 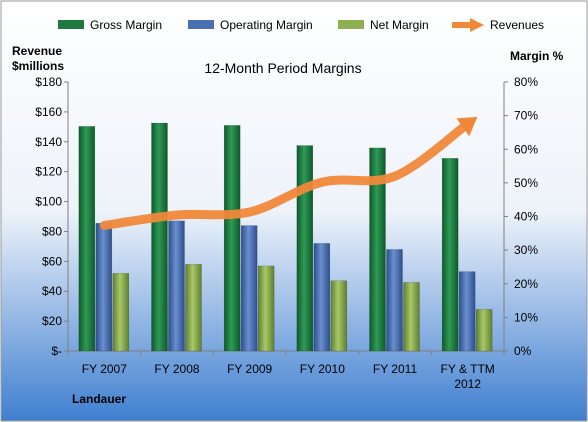 What do you see at coordinates (52, 261) in the screenshot?
I see `left-tick-label: $60` at bounding box center [52, 261].